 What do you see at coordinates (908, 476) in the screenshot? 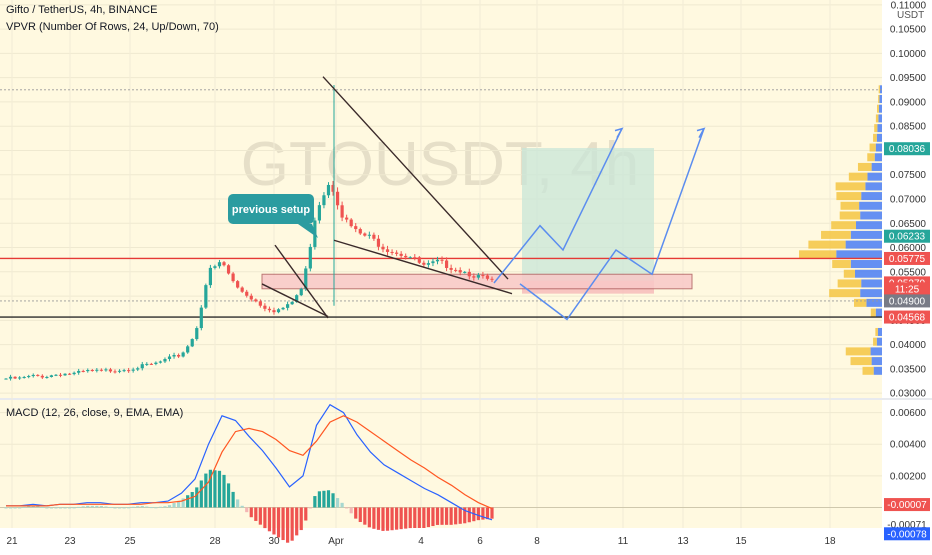
I see `macd-tick-label: 0.00200` at bounding box center [908, 476].